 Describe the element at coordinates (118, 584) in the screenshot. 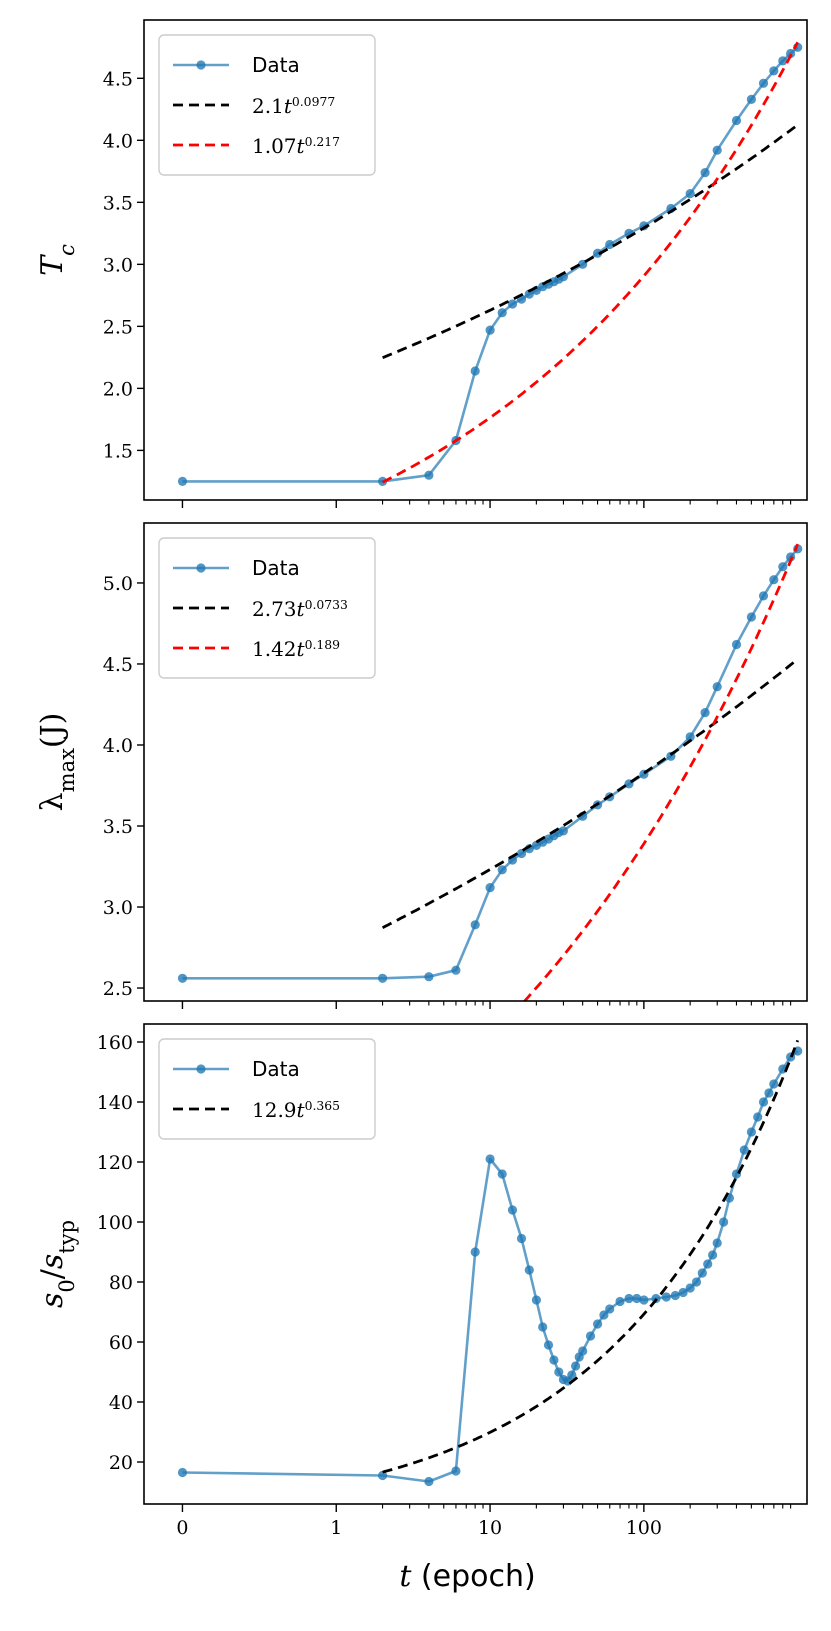

I see `y-tick-label: 5.0` at that location.